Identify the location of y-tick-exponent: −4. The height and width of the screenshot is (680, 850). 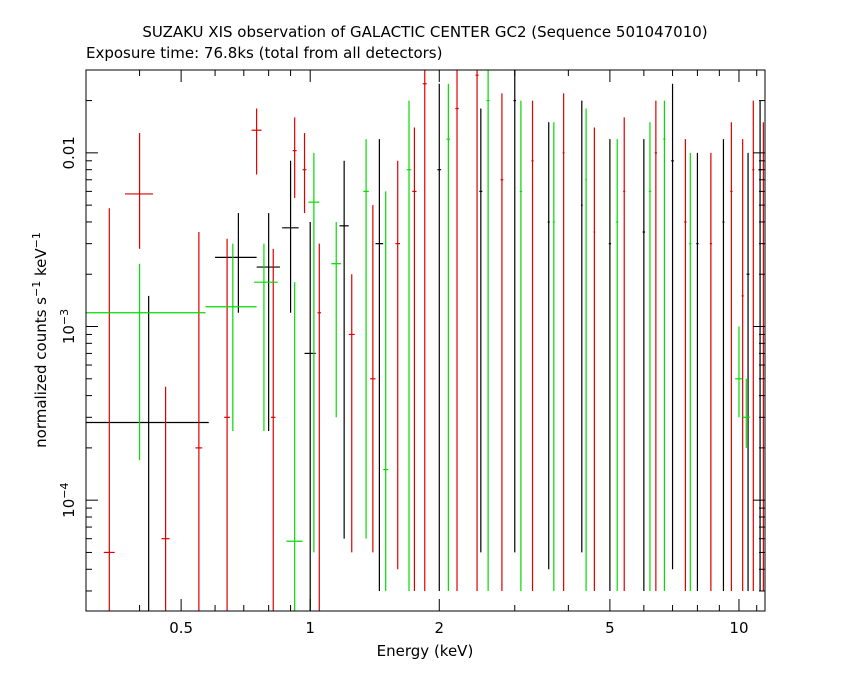
(64, 491).